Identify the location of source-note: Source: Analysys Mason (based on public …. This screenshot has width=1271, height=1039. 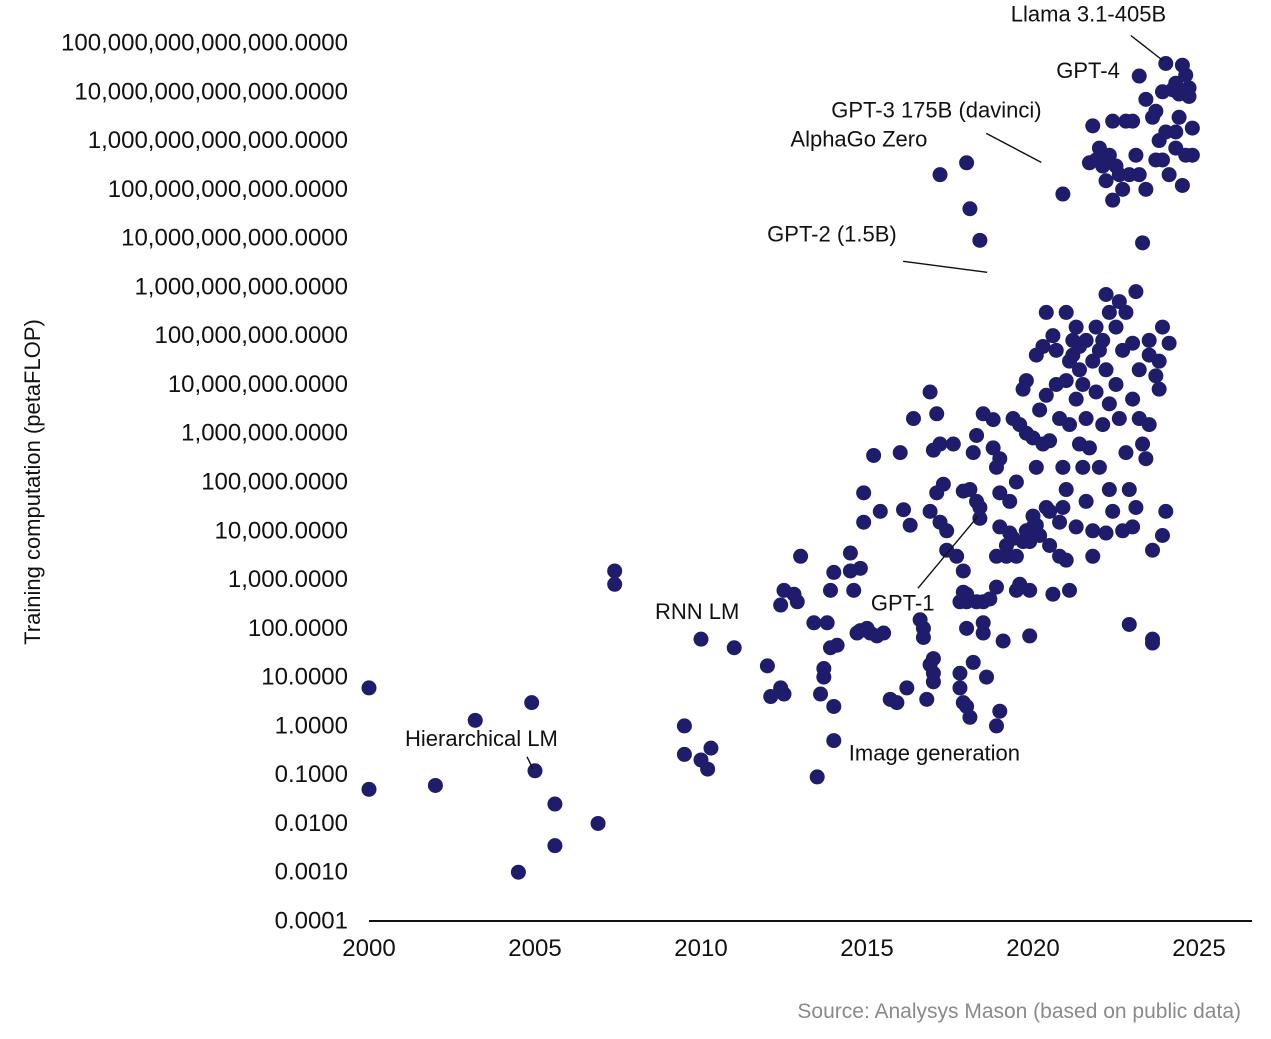
(1019, 1011).